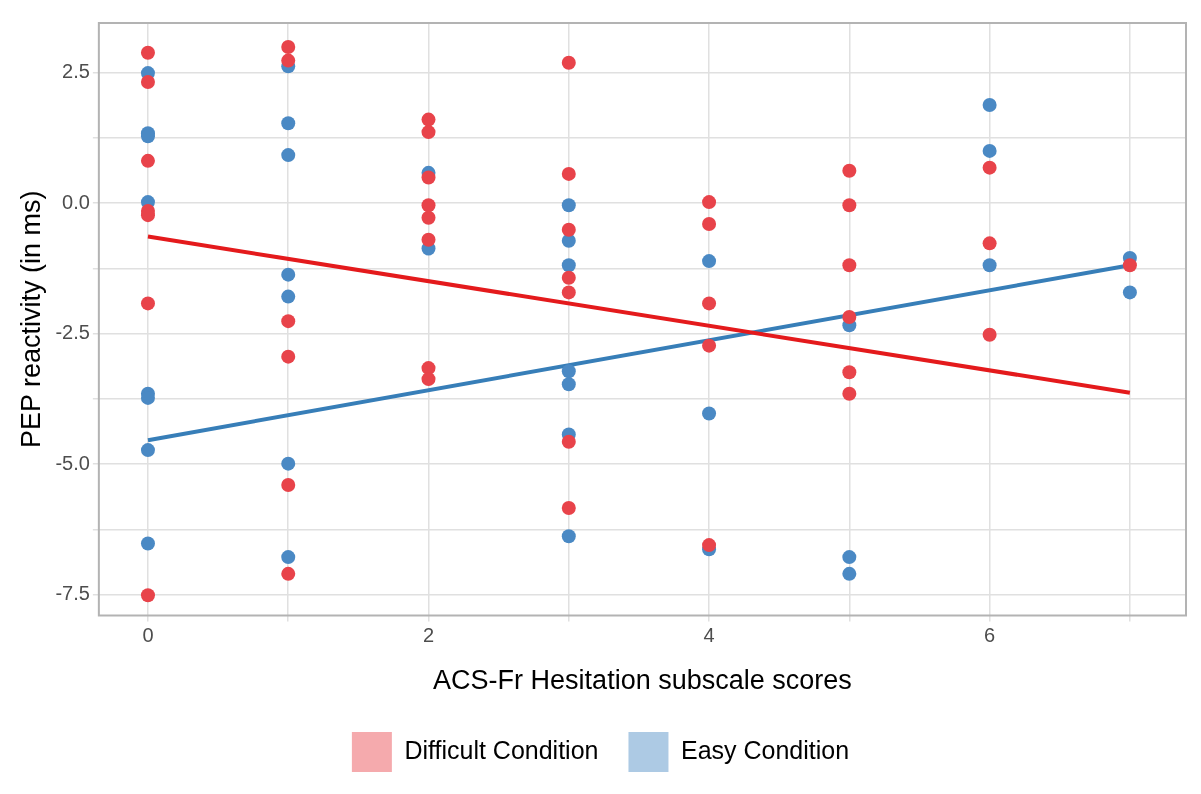  Describe the element at coordinates (990, 635) in the screenshot. I see `x-tick-label: 6` at that location.